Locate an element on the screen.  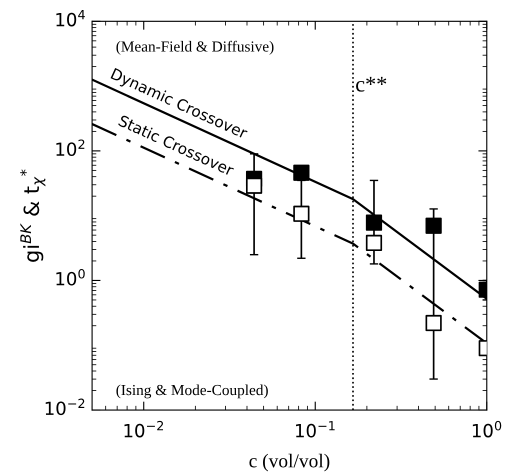
y-axis-title: gi$^{BK}$ & t$_{χ}$$^{*}$ is located at coordinates (33, 216).